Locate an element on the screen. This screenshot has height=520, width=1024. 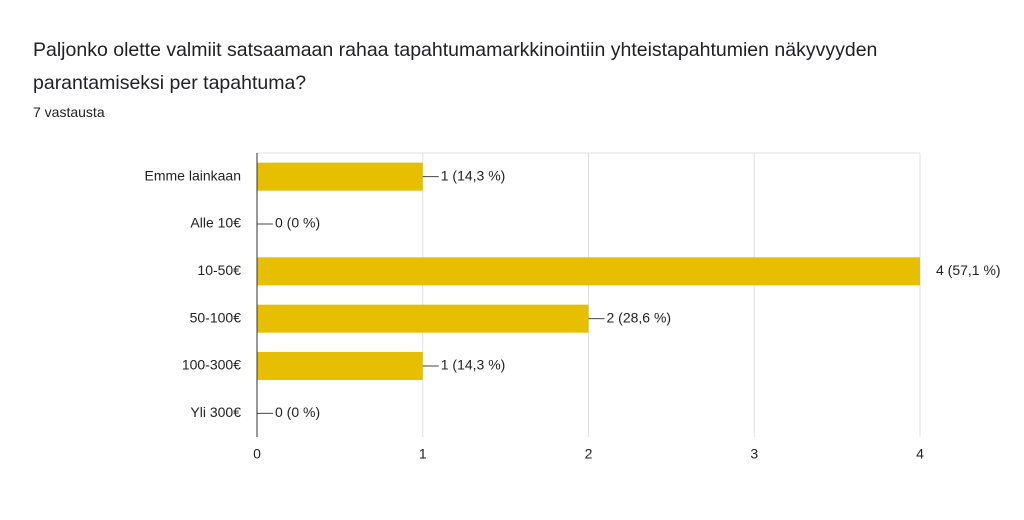
chart-subtitle: 7 vastausta is located at coordinates (69, 112).